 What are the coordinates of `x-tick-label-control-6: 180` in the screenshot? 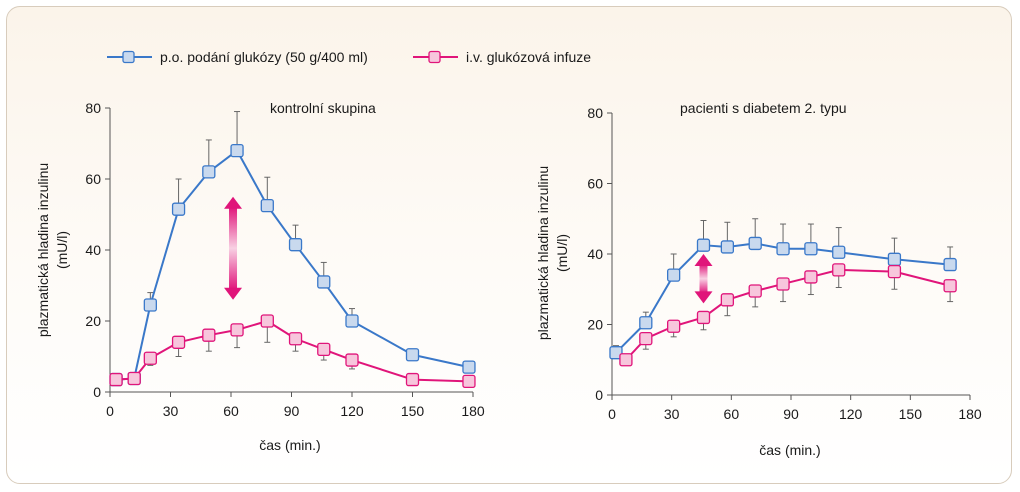 It's located at (473, 411).